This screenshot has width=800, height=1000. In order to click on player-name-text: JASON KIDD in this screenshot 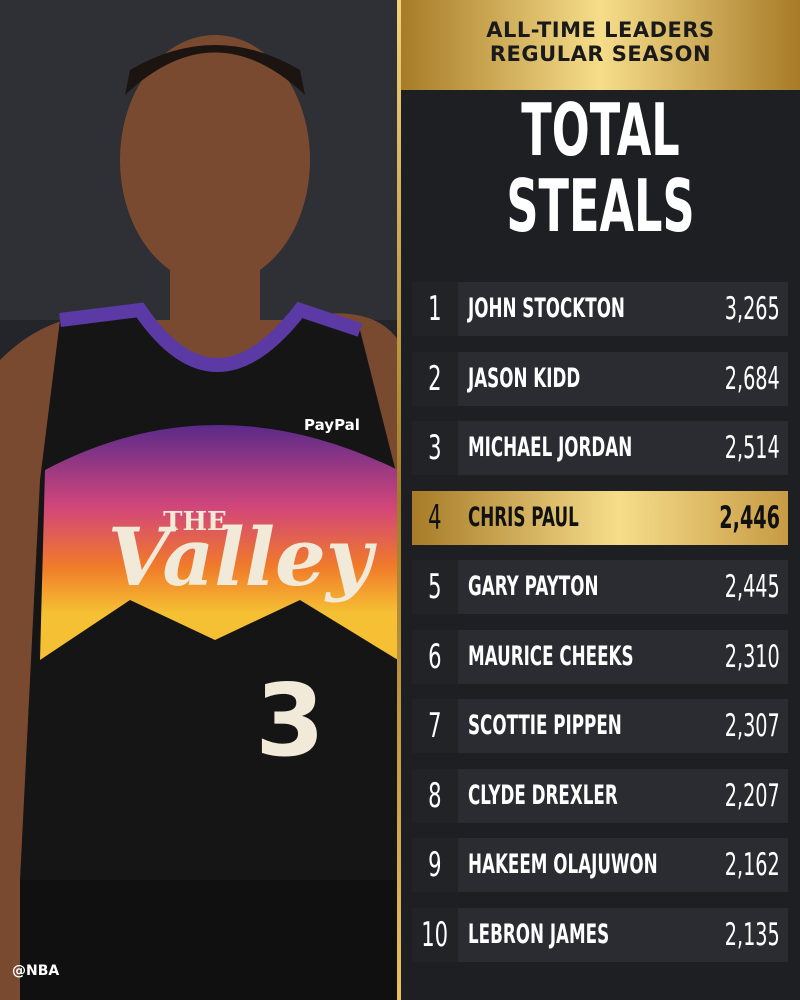, I will do `click(524, 378)`.